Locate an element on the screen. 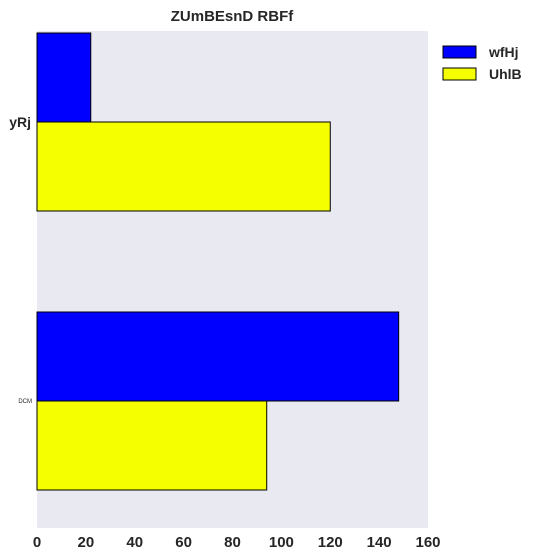  x-tick-label: 20 is located at coordinates (86, 542).